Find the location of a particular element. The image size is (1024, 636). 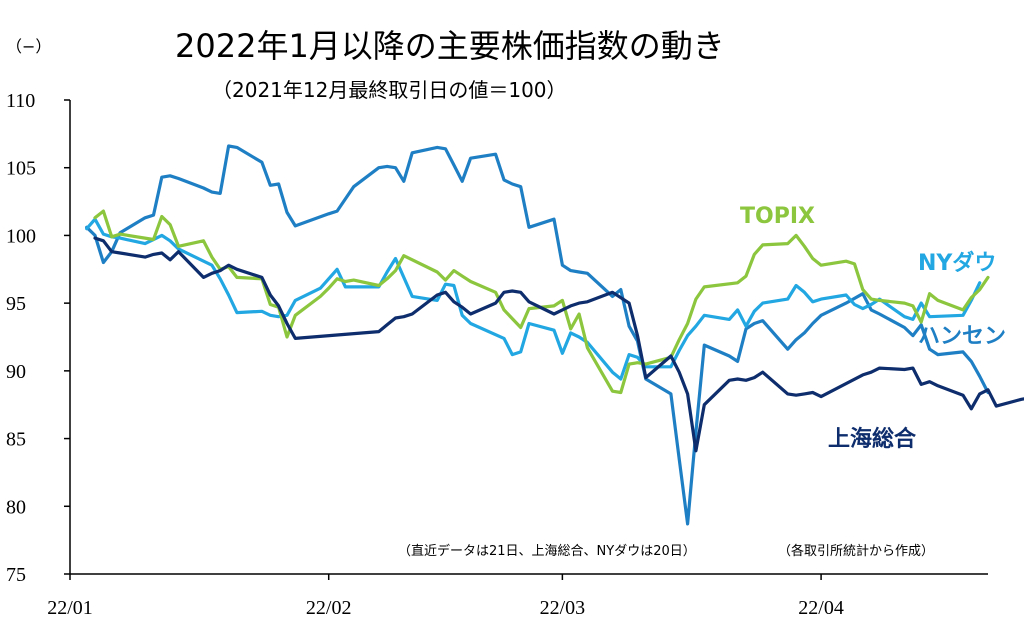

series-label-shanghai: 上海総合 is located at coordinates (872, 439).